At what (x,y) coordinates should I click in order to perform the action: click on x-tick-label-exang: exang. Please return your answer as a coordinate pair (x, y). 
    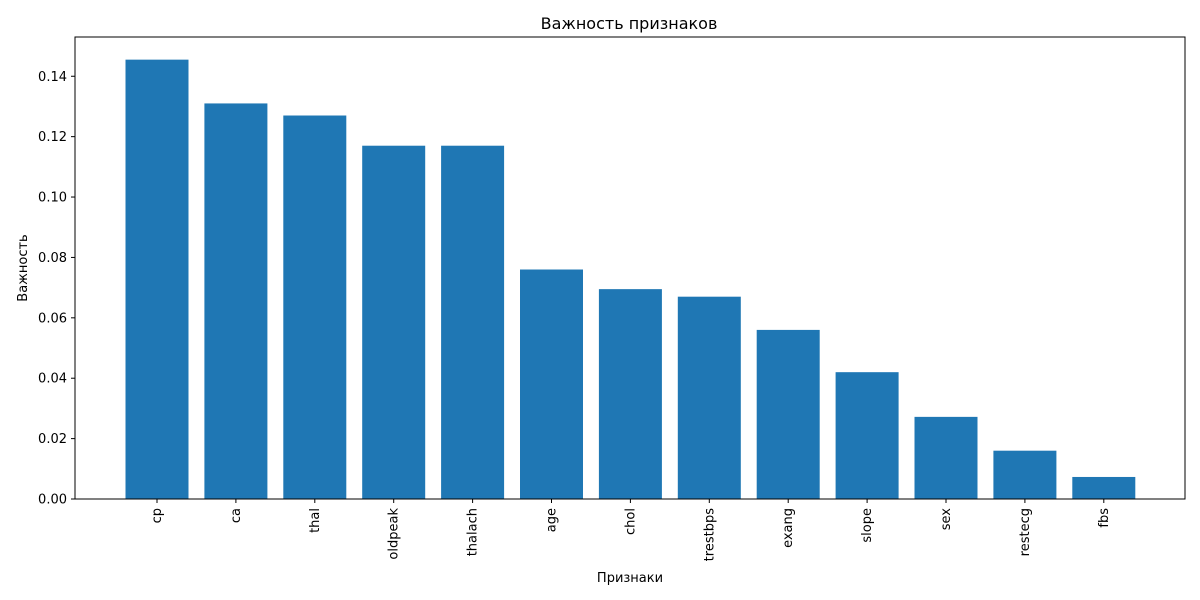
    Looking at the image, I should click on (788, 528).